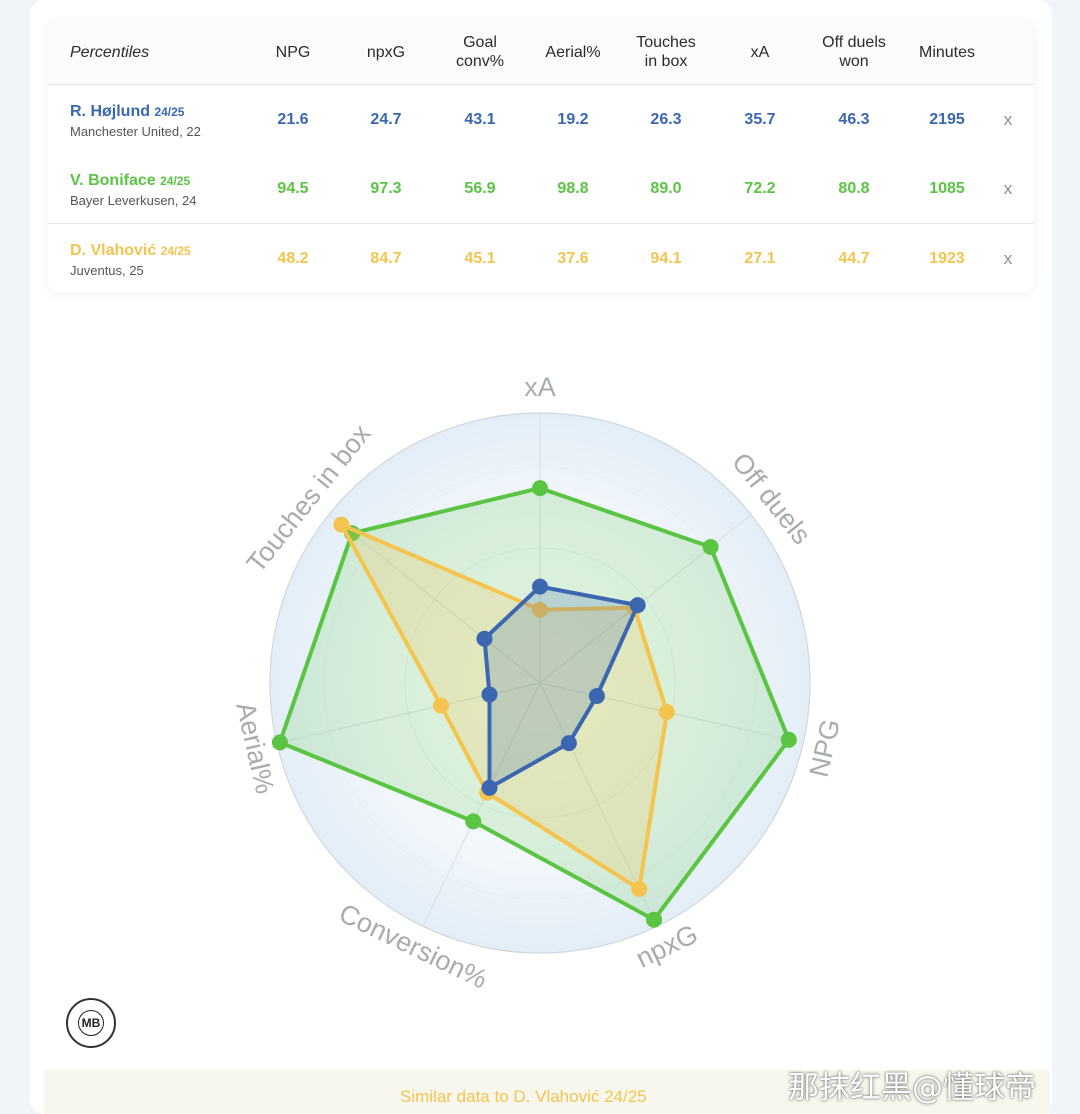  What do you see at coordinates (293, 188) in the screenshot?
I see `cell-npg: 94.5` at bounding box center [293, 188].